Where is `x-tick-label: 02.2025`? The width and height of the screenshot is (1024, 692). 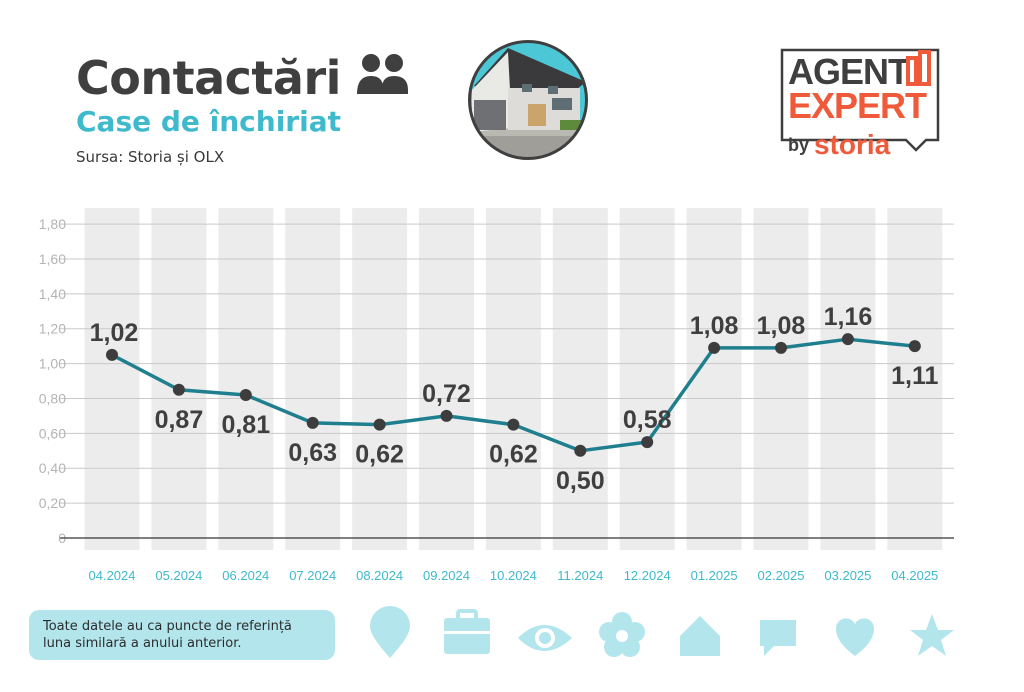 x-tick-label: 02.2025 is located at coordinates (781, 575).